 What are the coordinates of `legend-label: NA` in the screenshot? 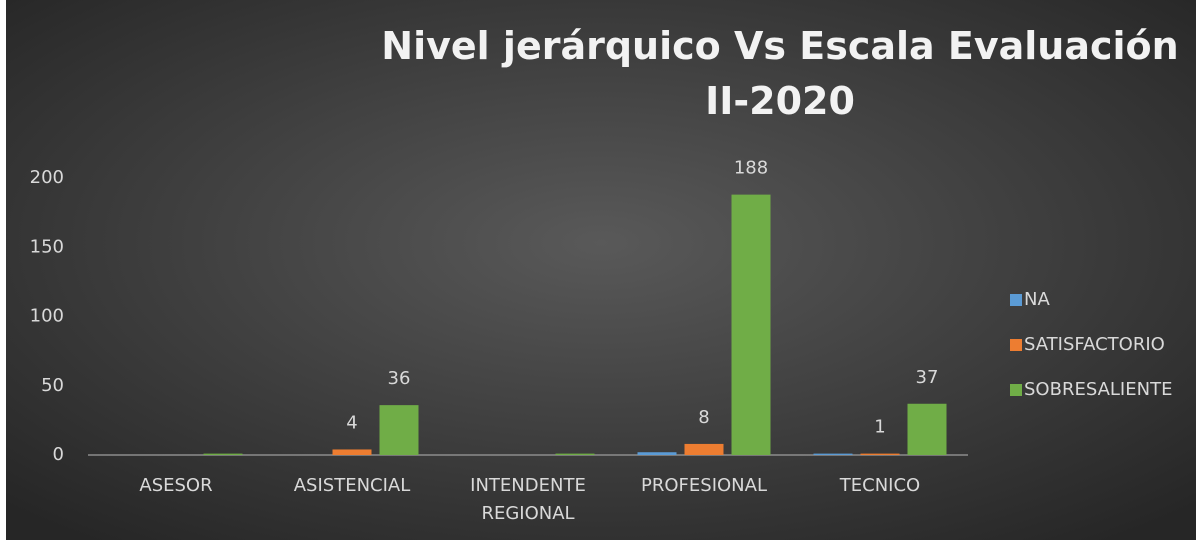 It's located at (1037, 299).